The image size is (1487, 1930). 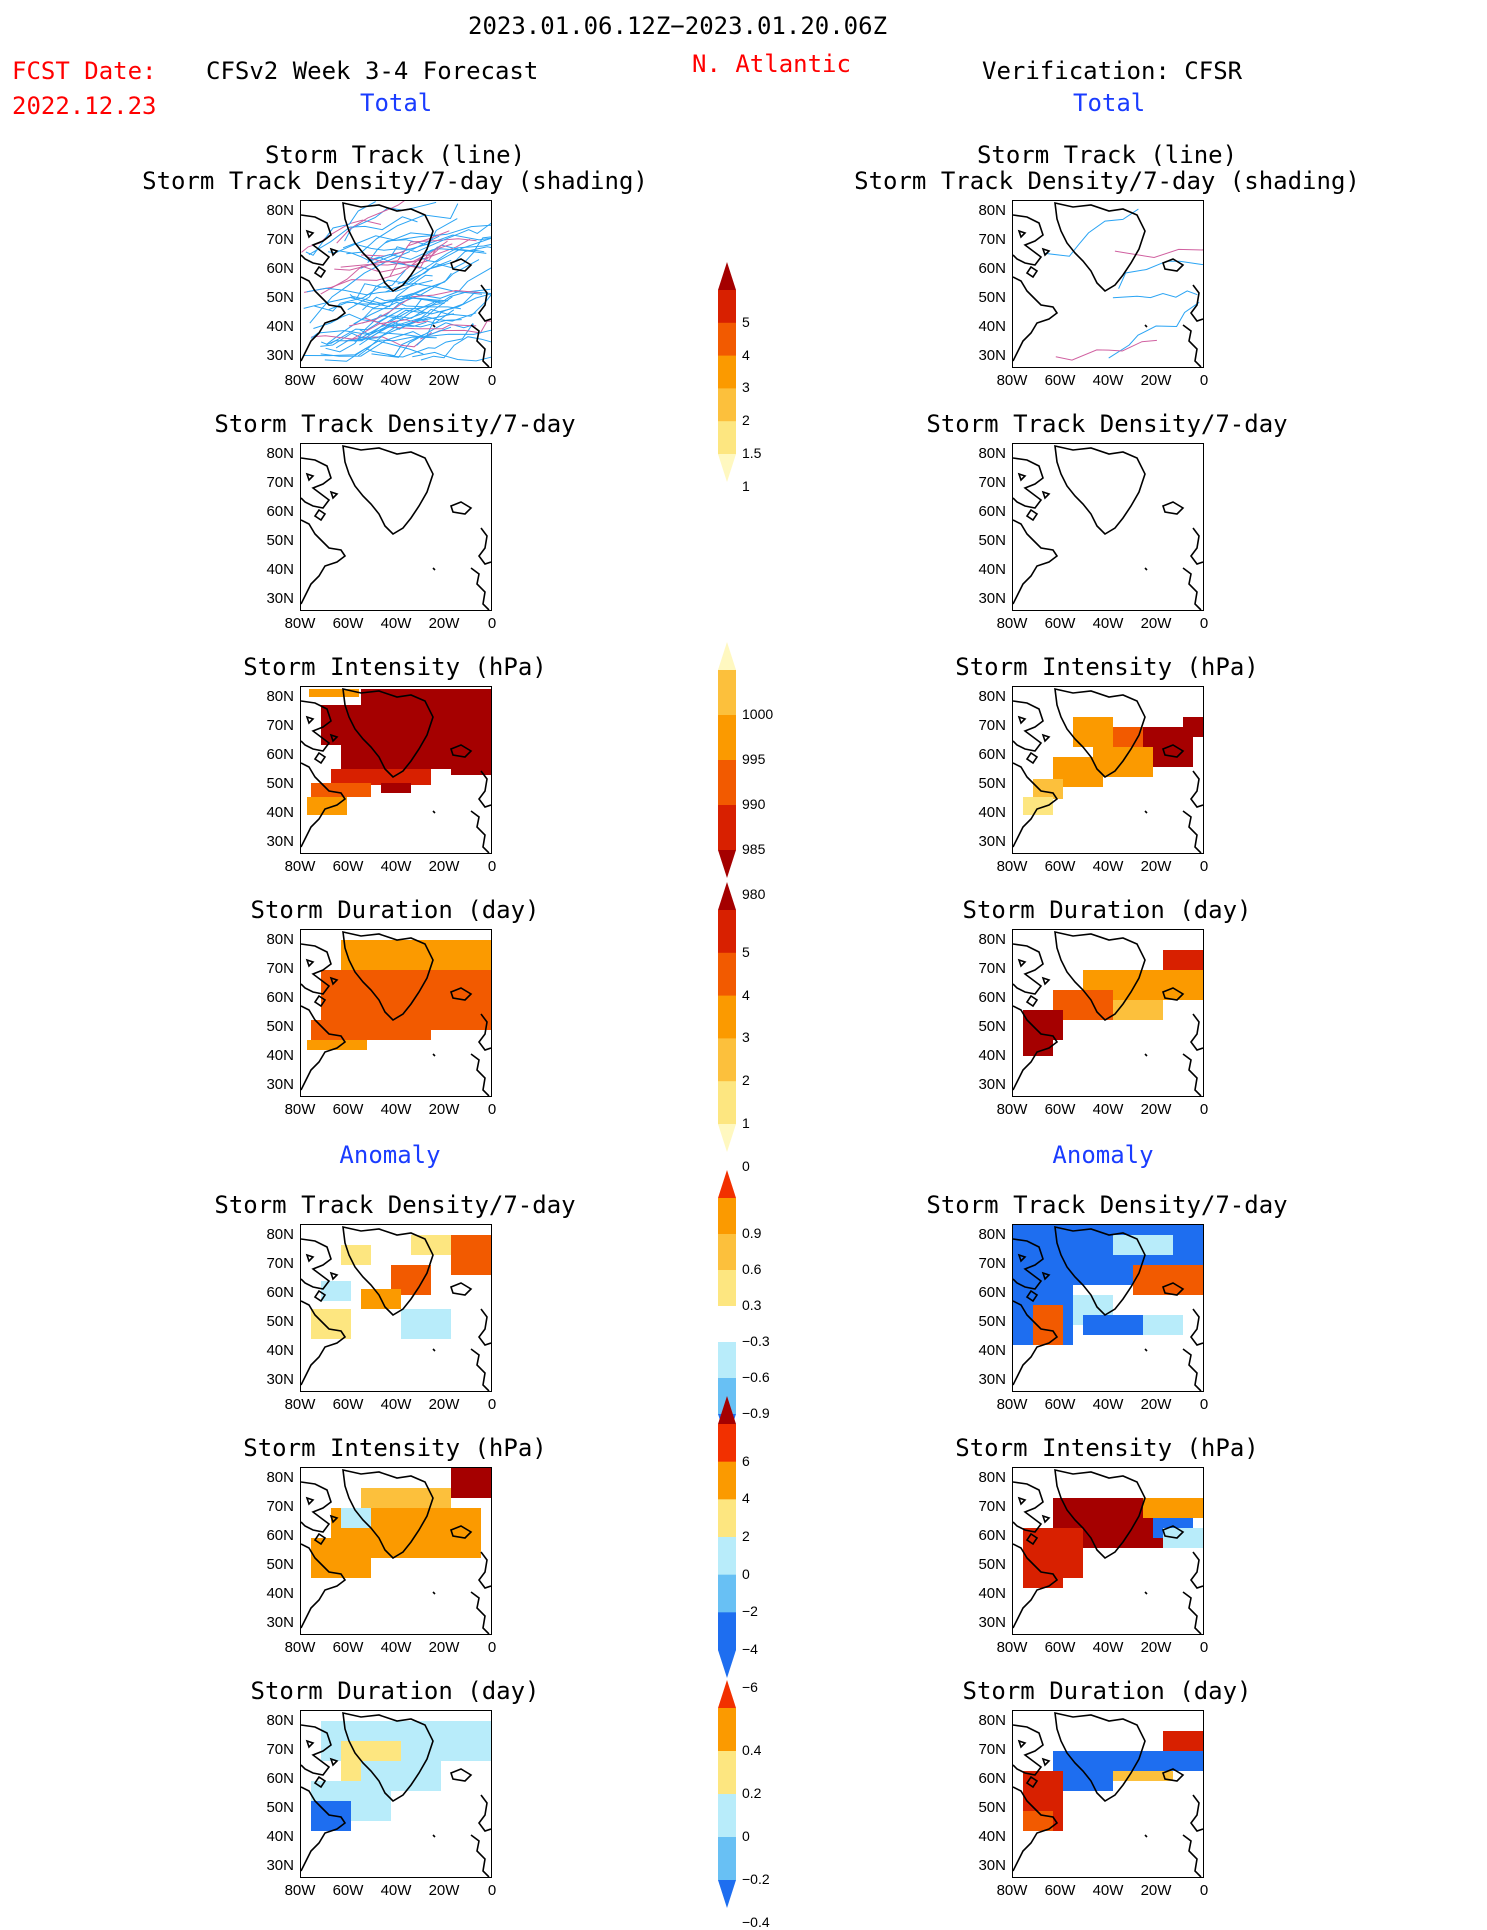 I want to click on colorbar-tick-label: 1, so click(x=746, y=1123).